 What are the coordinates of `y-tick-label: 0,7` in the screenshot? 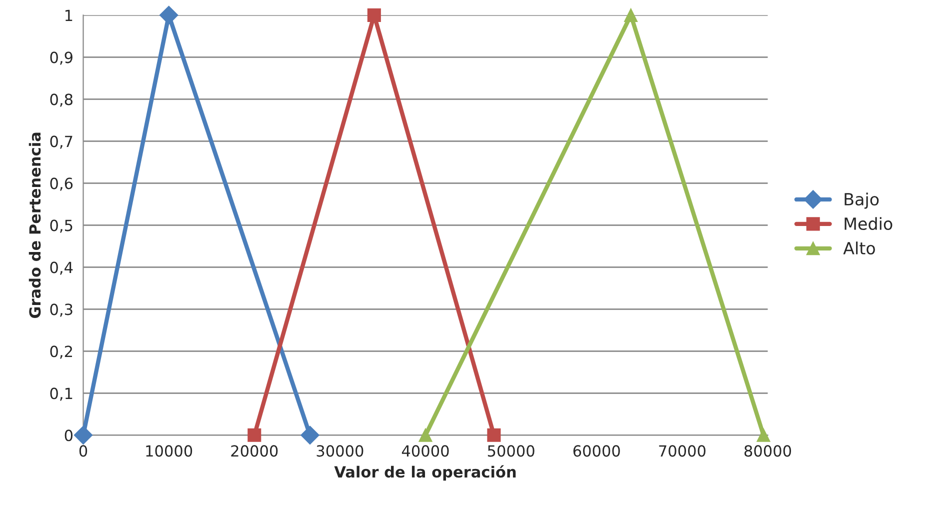 It's located at (61, 142).